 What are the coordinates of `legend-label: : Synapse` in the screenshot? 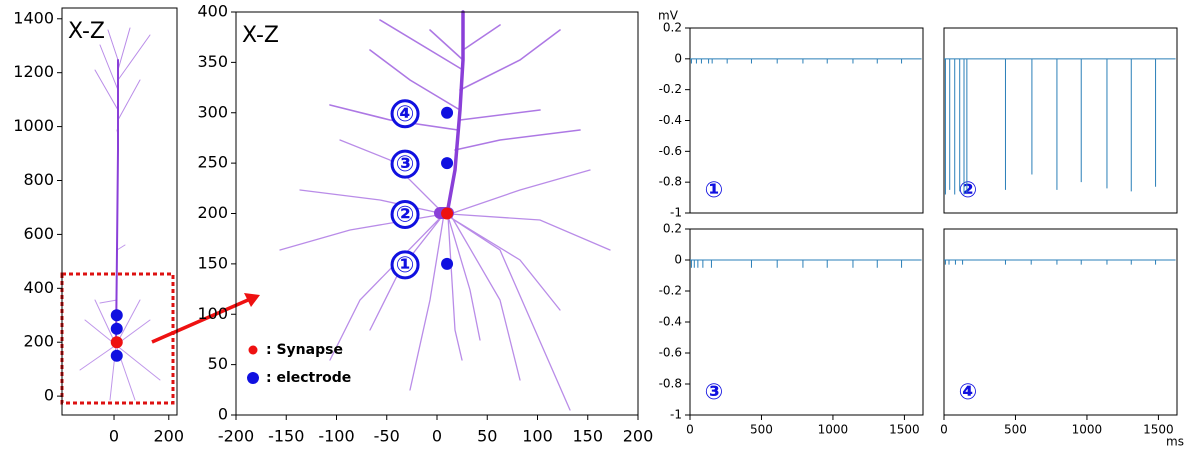 It's located at (304, 350).